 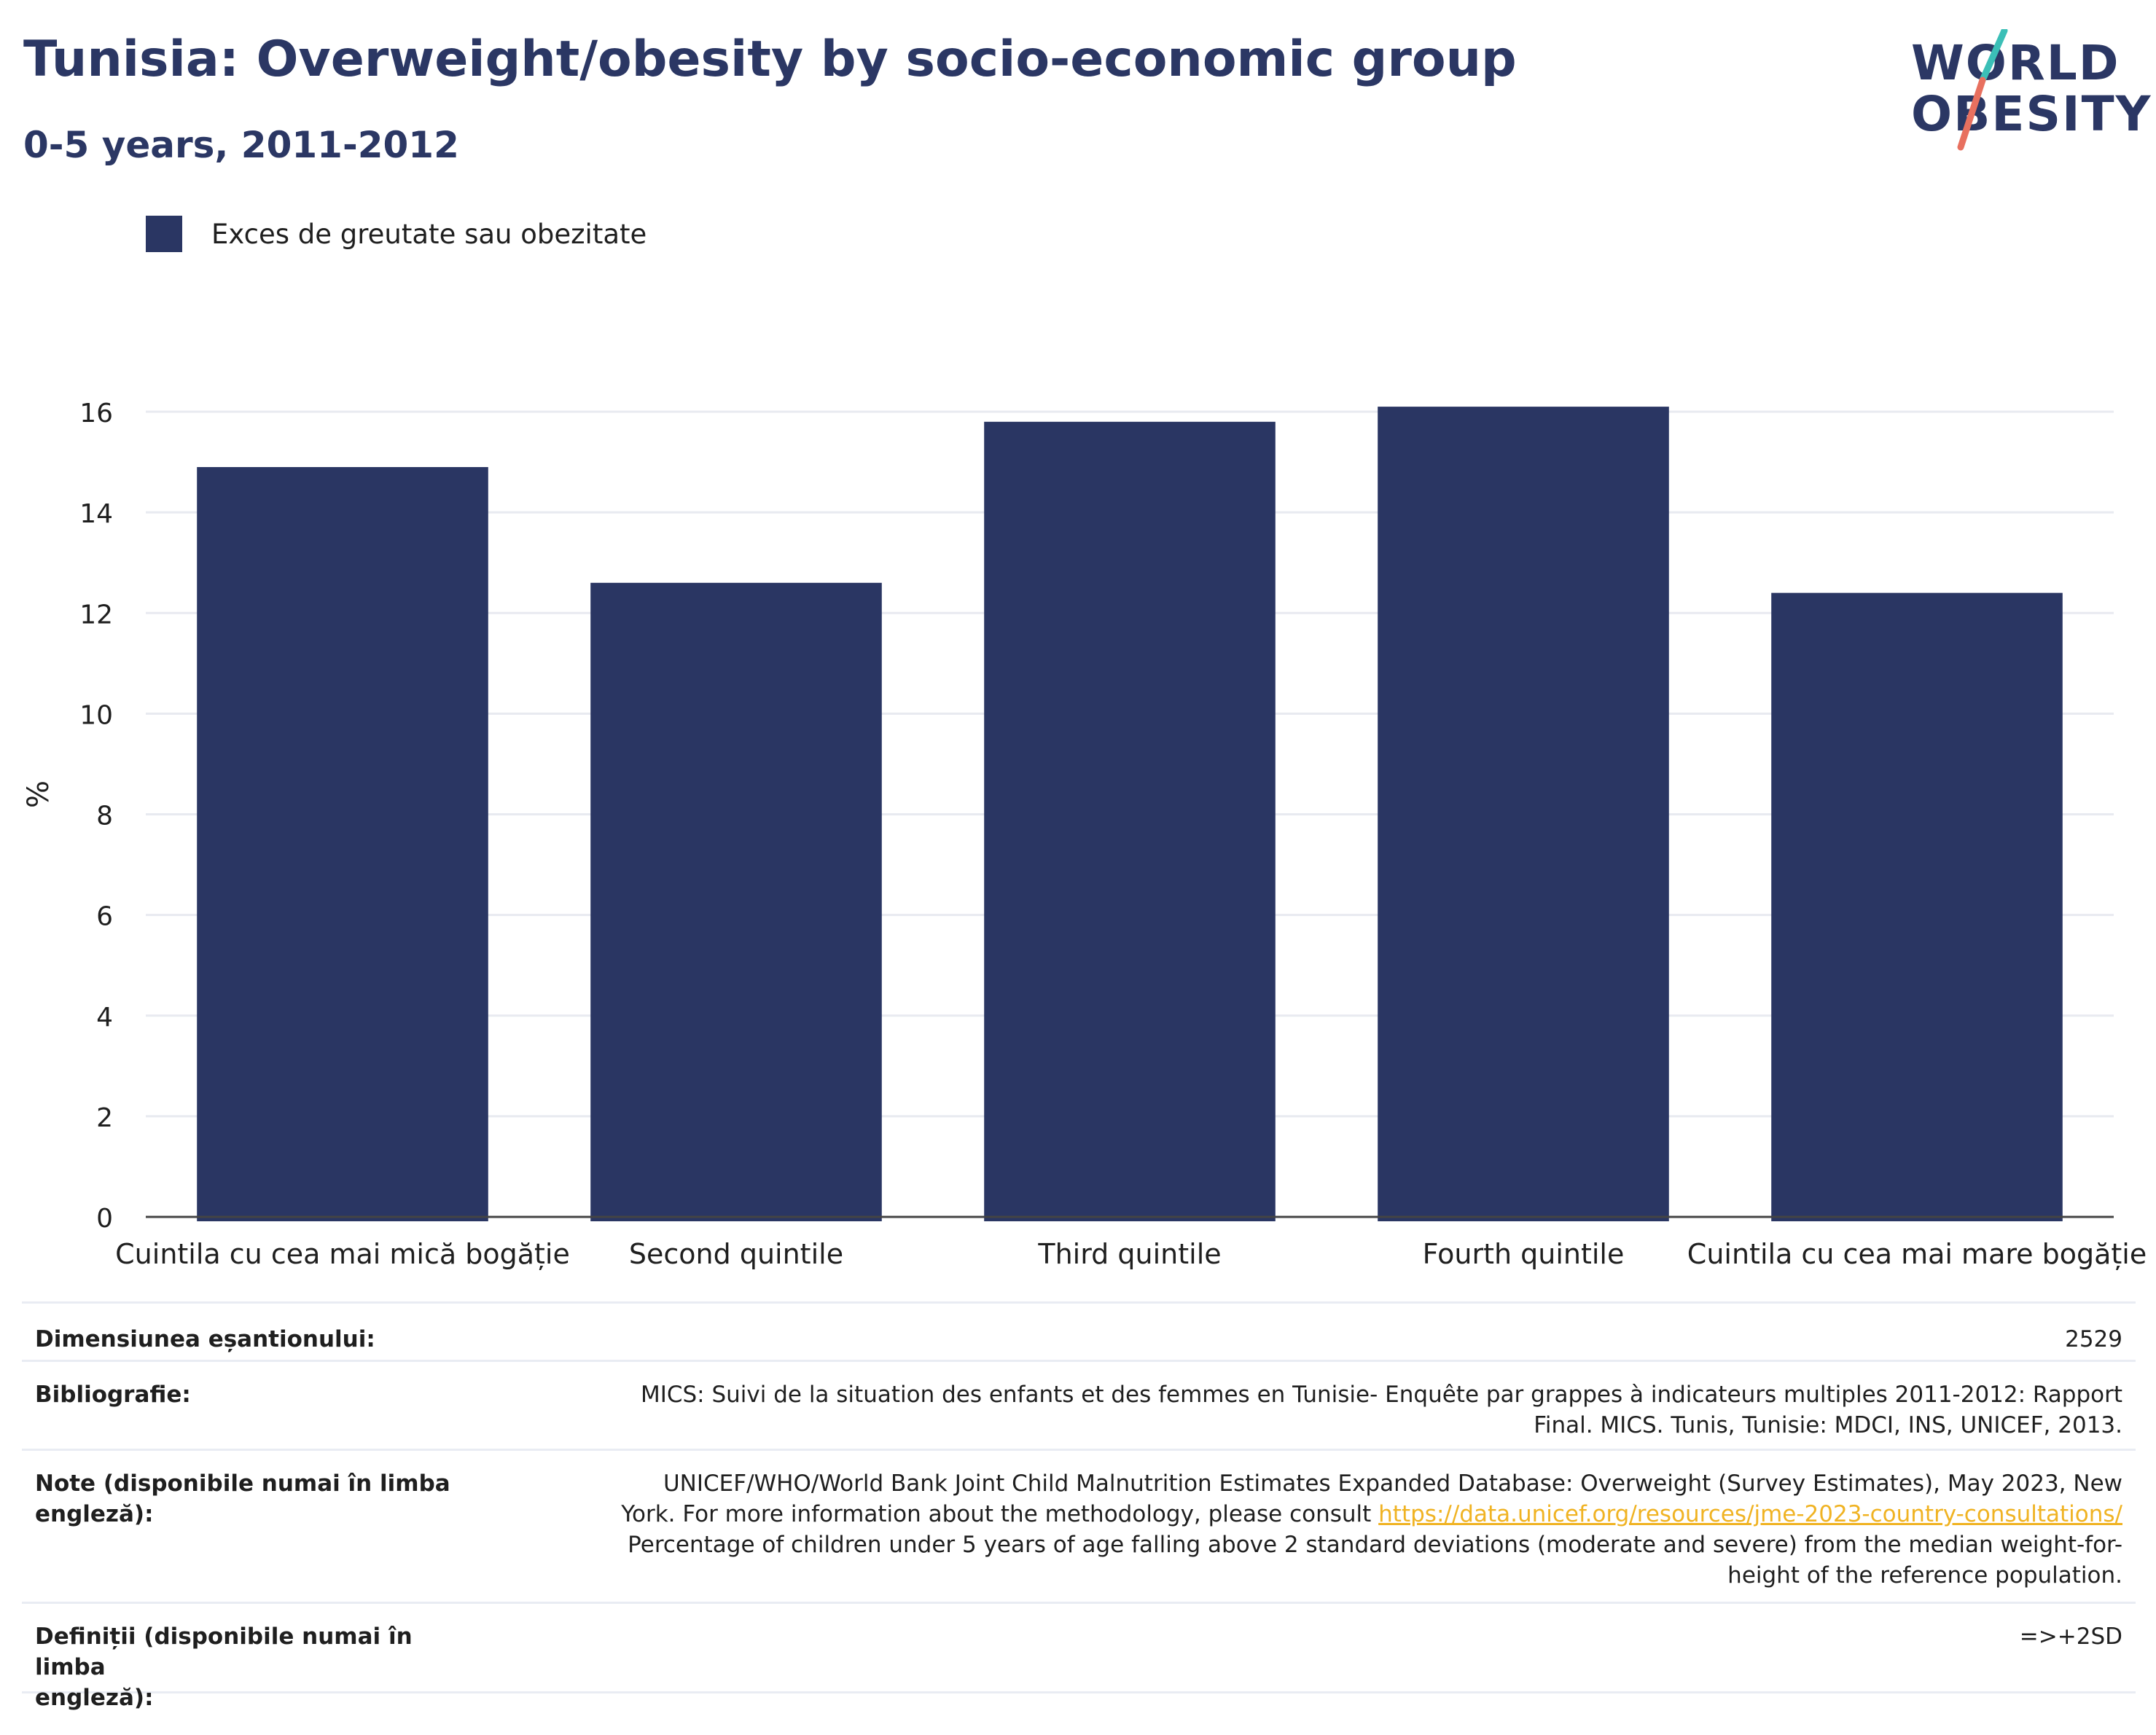 What do you see at coordinates (736, 1254) in the screenshot?
I see `x-tick-label: Second quintile` at bounding box center [736, 1254].